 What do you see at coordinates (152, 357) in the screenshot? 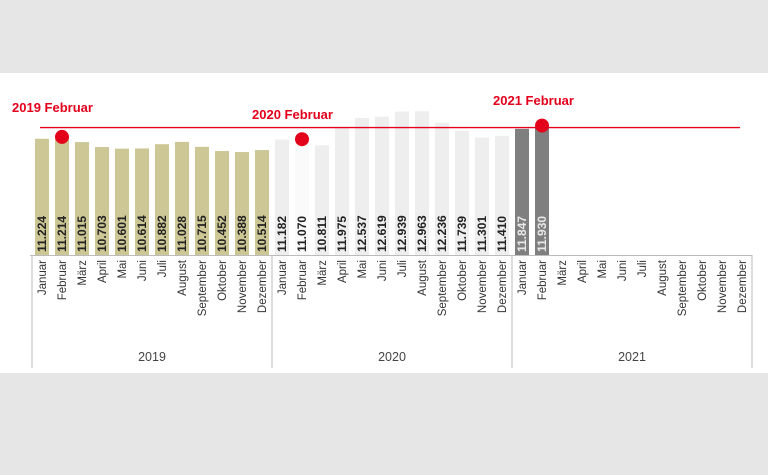
I see `year-tick-label: 2019` at bounding box center [152, 357].